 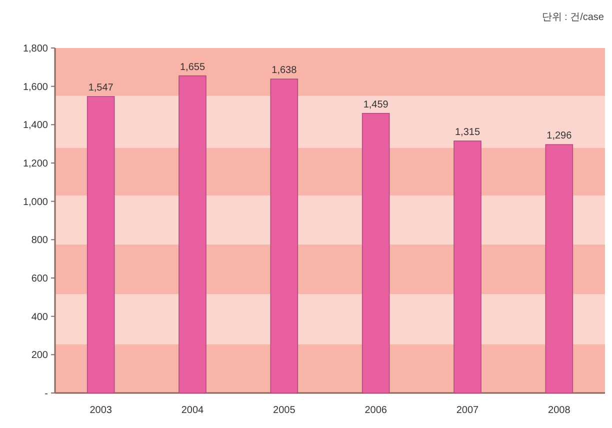 I want to click on x-tick-label: 2003, so click(x=101, y=410).